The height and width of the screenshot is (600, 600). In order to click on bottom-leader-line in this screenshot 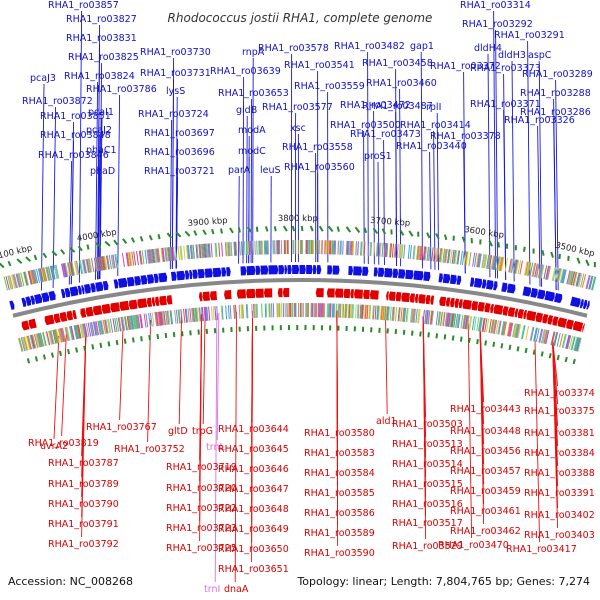, I will do `click(337, 428)`.